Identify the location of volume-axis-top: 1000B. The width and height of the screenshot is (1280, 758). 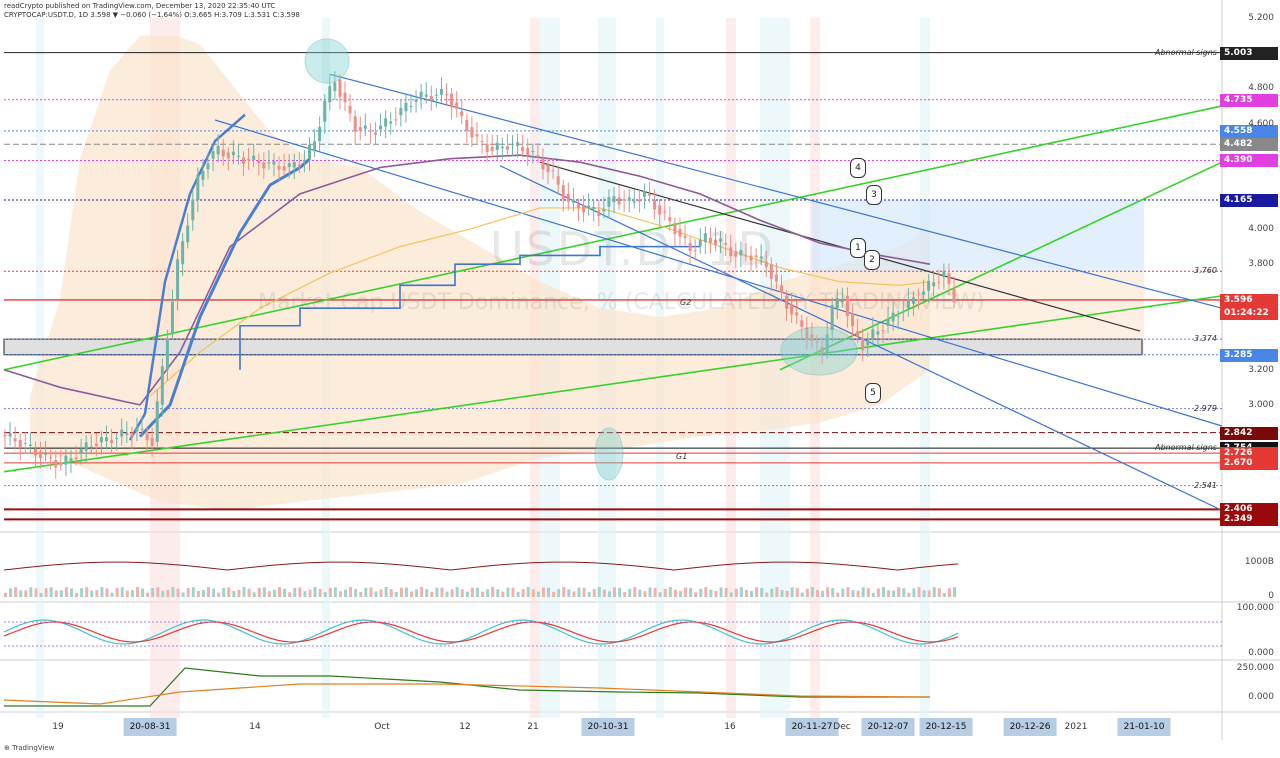
(1259, 562).